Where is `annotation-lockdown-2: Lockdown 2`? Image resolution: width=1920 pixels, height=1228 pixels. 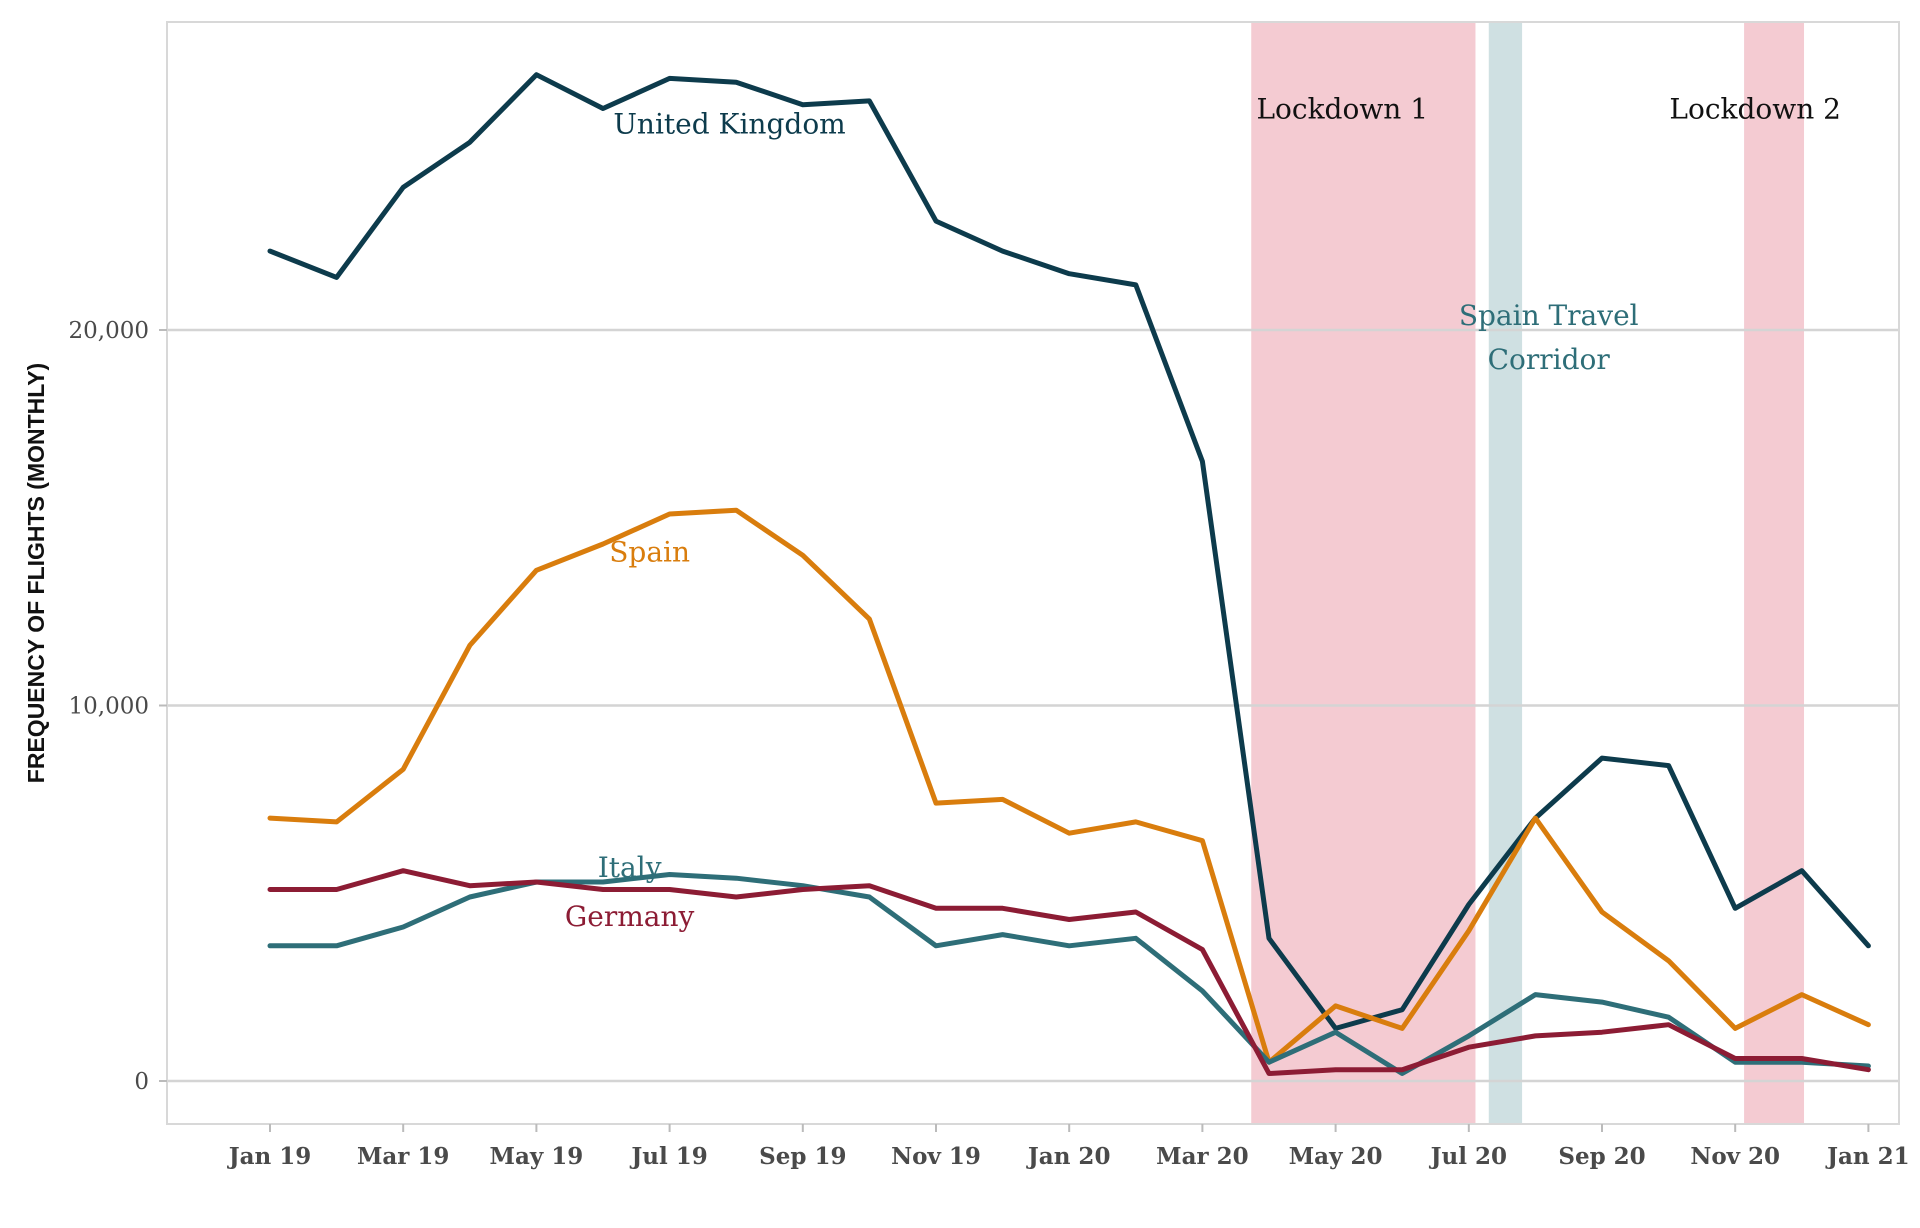 annotation-lockdown-2: Lockdown 2 is located at coordinates (1755, 108).